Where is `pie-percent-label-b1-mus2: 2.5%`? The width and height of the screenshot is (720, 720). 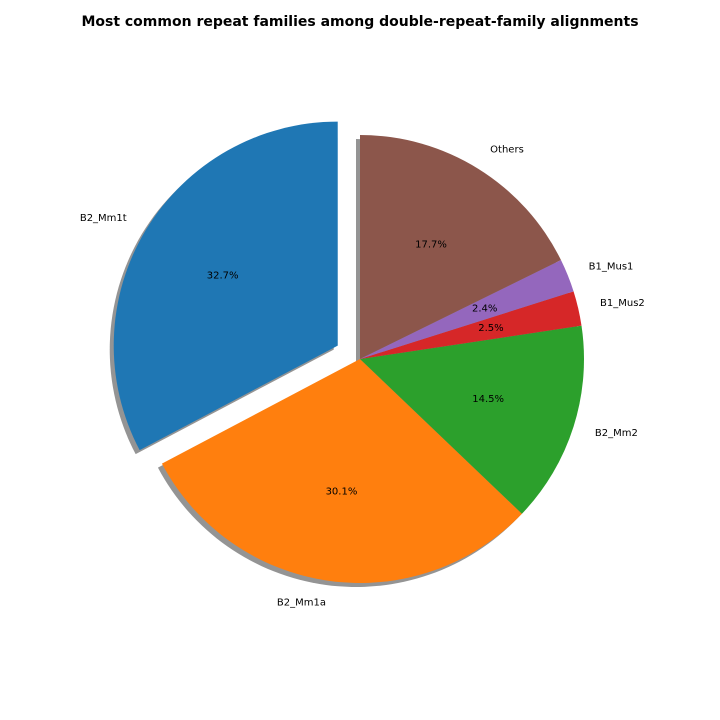 pie-percent-label-b1-mus2: 2.5% is located at coordinates (490, 328).